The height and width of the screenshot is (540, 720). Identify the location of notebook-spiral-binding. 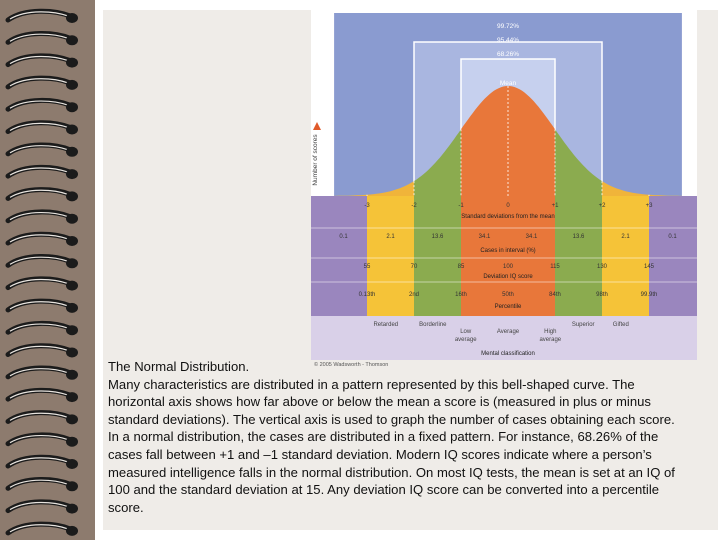
(47, 270).